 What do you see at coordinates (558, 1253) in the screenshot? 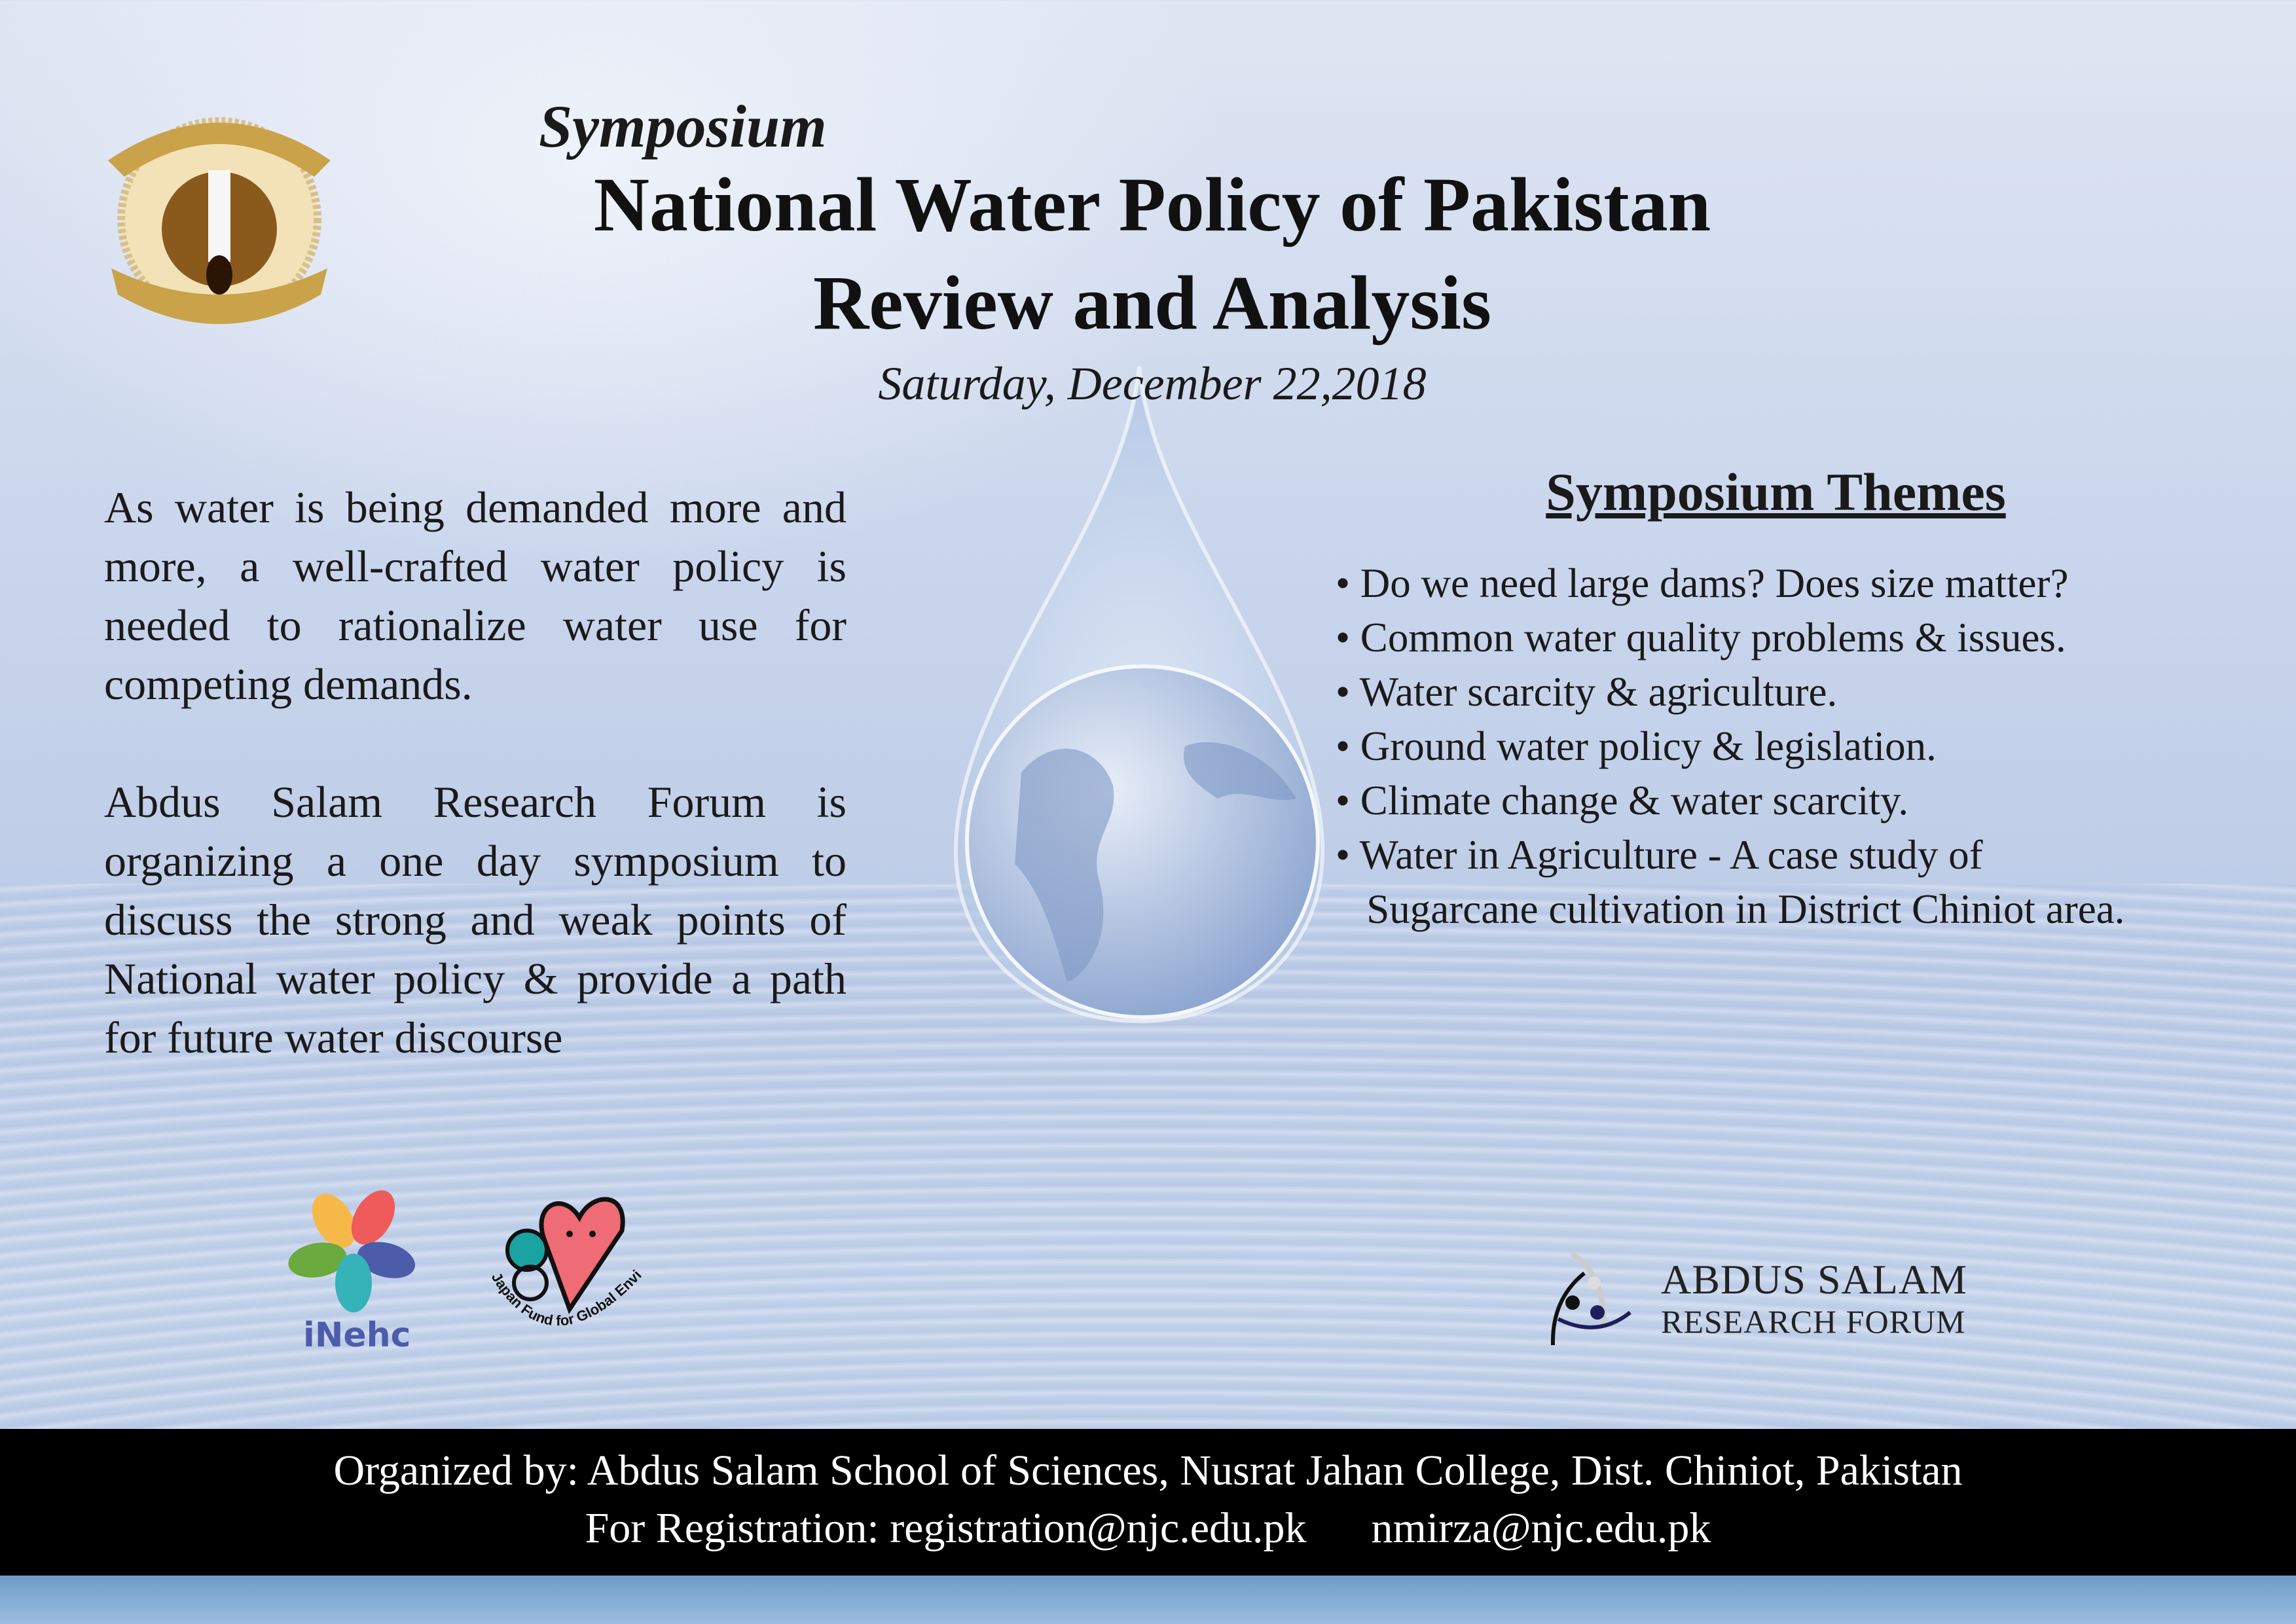
I see `japan-fund-global-environment-logo: Japan Fund for Global Environment` at bounding box center [558, 1253].